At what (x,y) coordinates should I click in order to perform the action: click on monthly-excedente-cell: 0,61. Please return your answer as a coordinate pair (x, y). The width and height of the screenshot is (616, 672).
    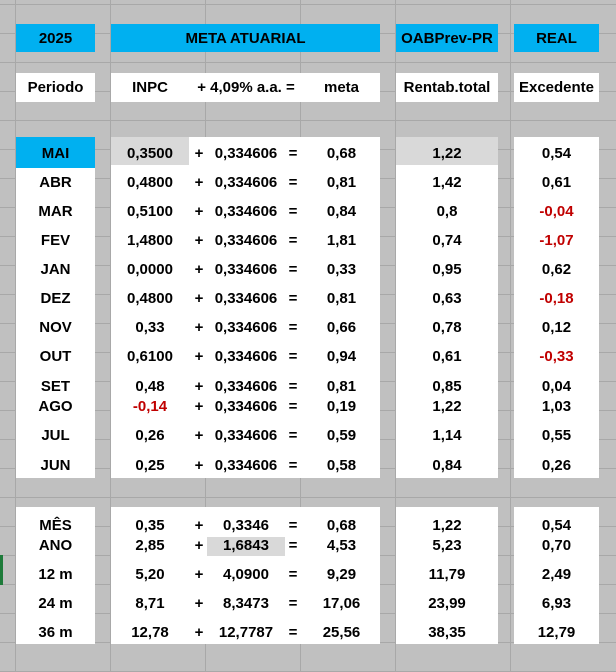
    Looking at the image, I should click on (556, 182).